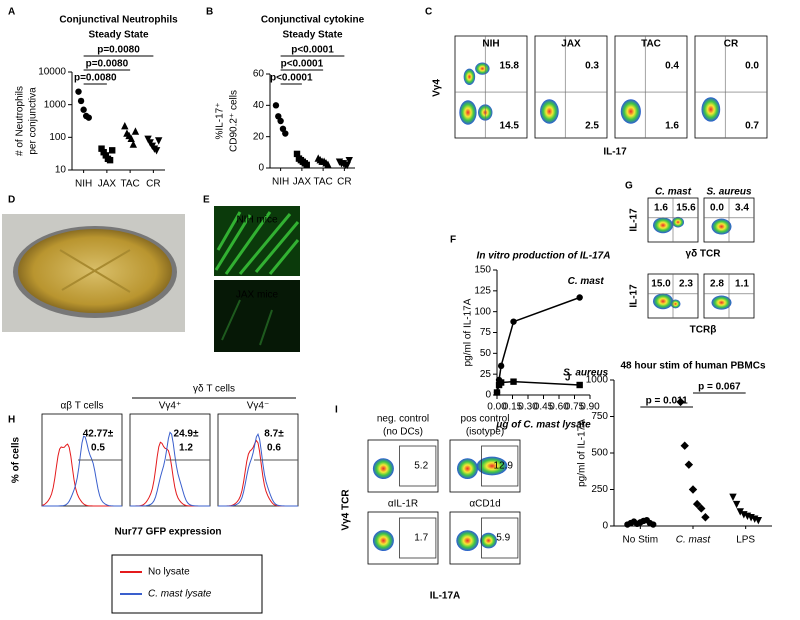 The image size is (800, 620). Describe the element at coordinates (719, 387) in the screenshot. I see `p-value: p = 0.067` at that location.